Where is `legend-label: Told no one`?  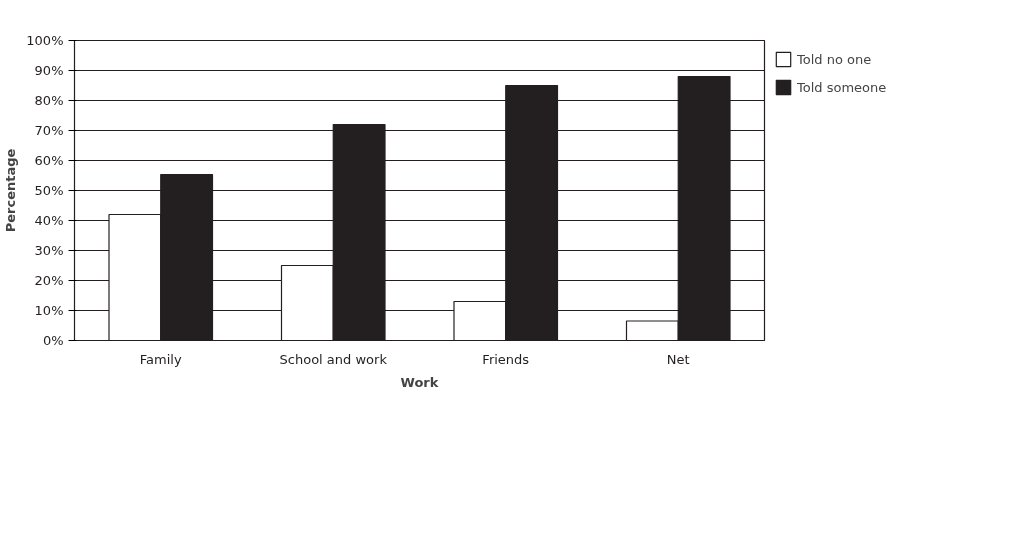
legend-label: Told no one is located at coordinates (834, 59).